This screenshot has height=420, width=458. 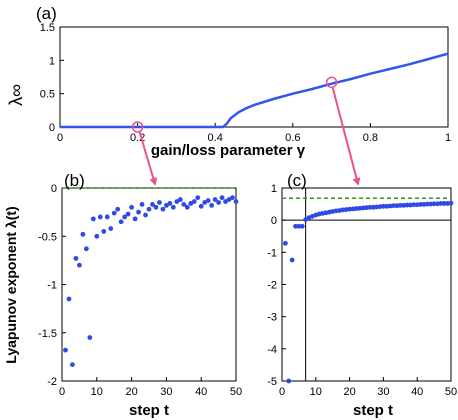 I want to click on panel-c-xtick-label: 40, so click(x=417, y=392).